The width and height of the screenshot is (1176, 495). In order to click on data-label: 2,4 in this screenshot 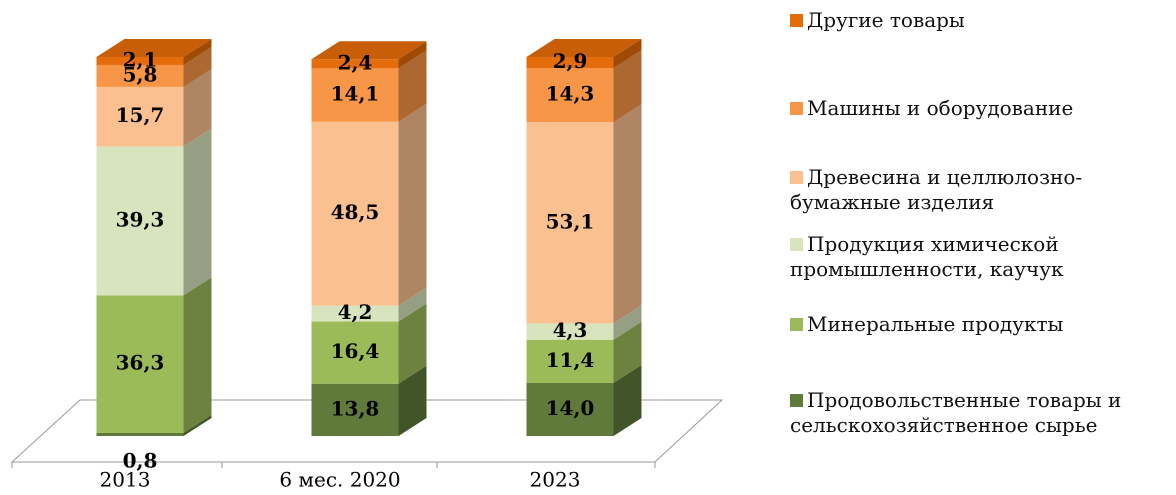, I will do `click(355, 62)`.